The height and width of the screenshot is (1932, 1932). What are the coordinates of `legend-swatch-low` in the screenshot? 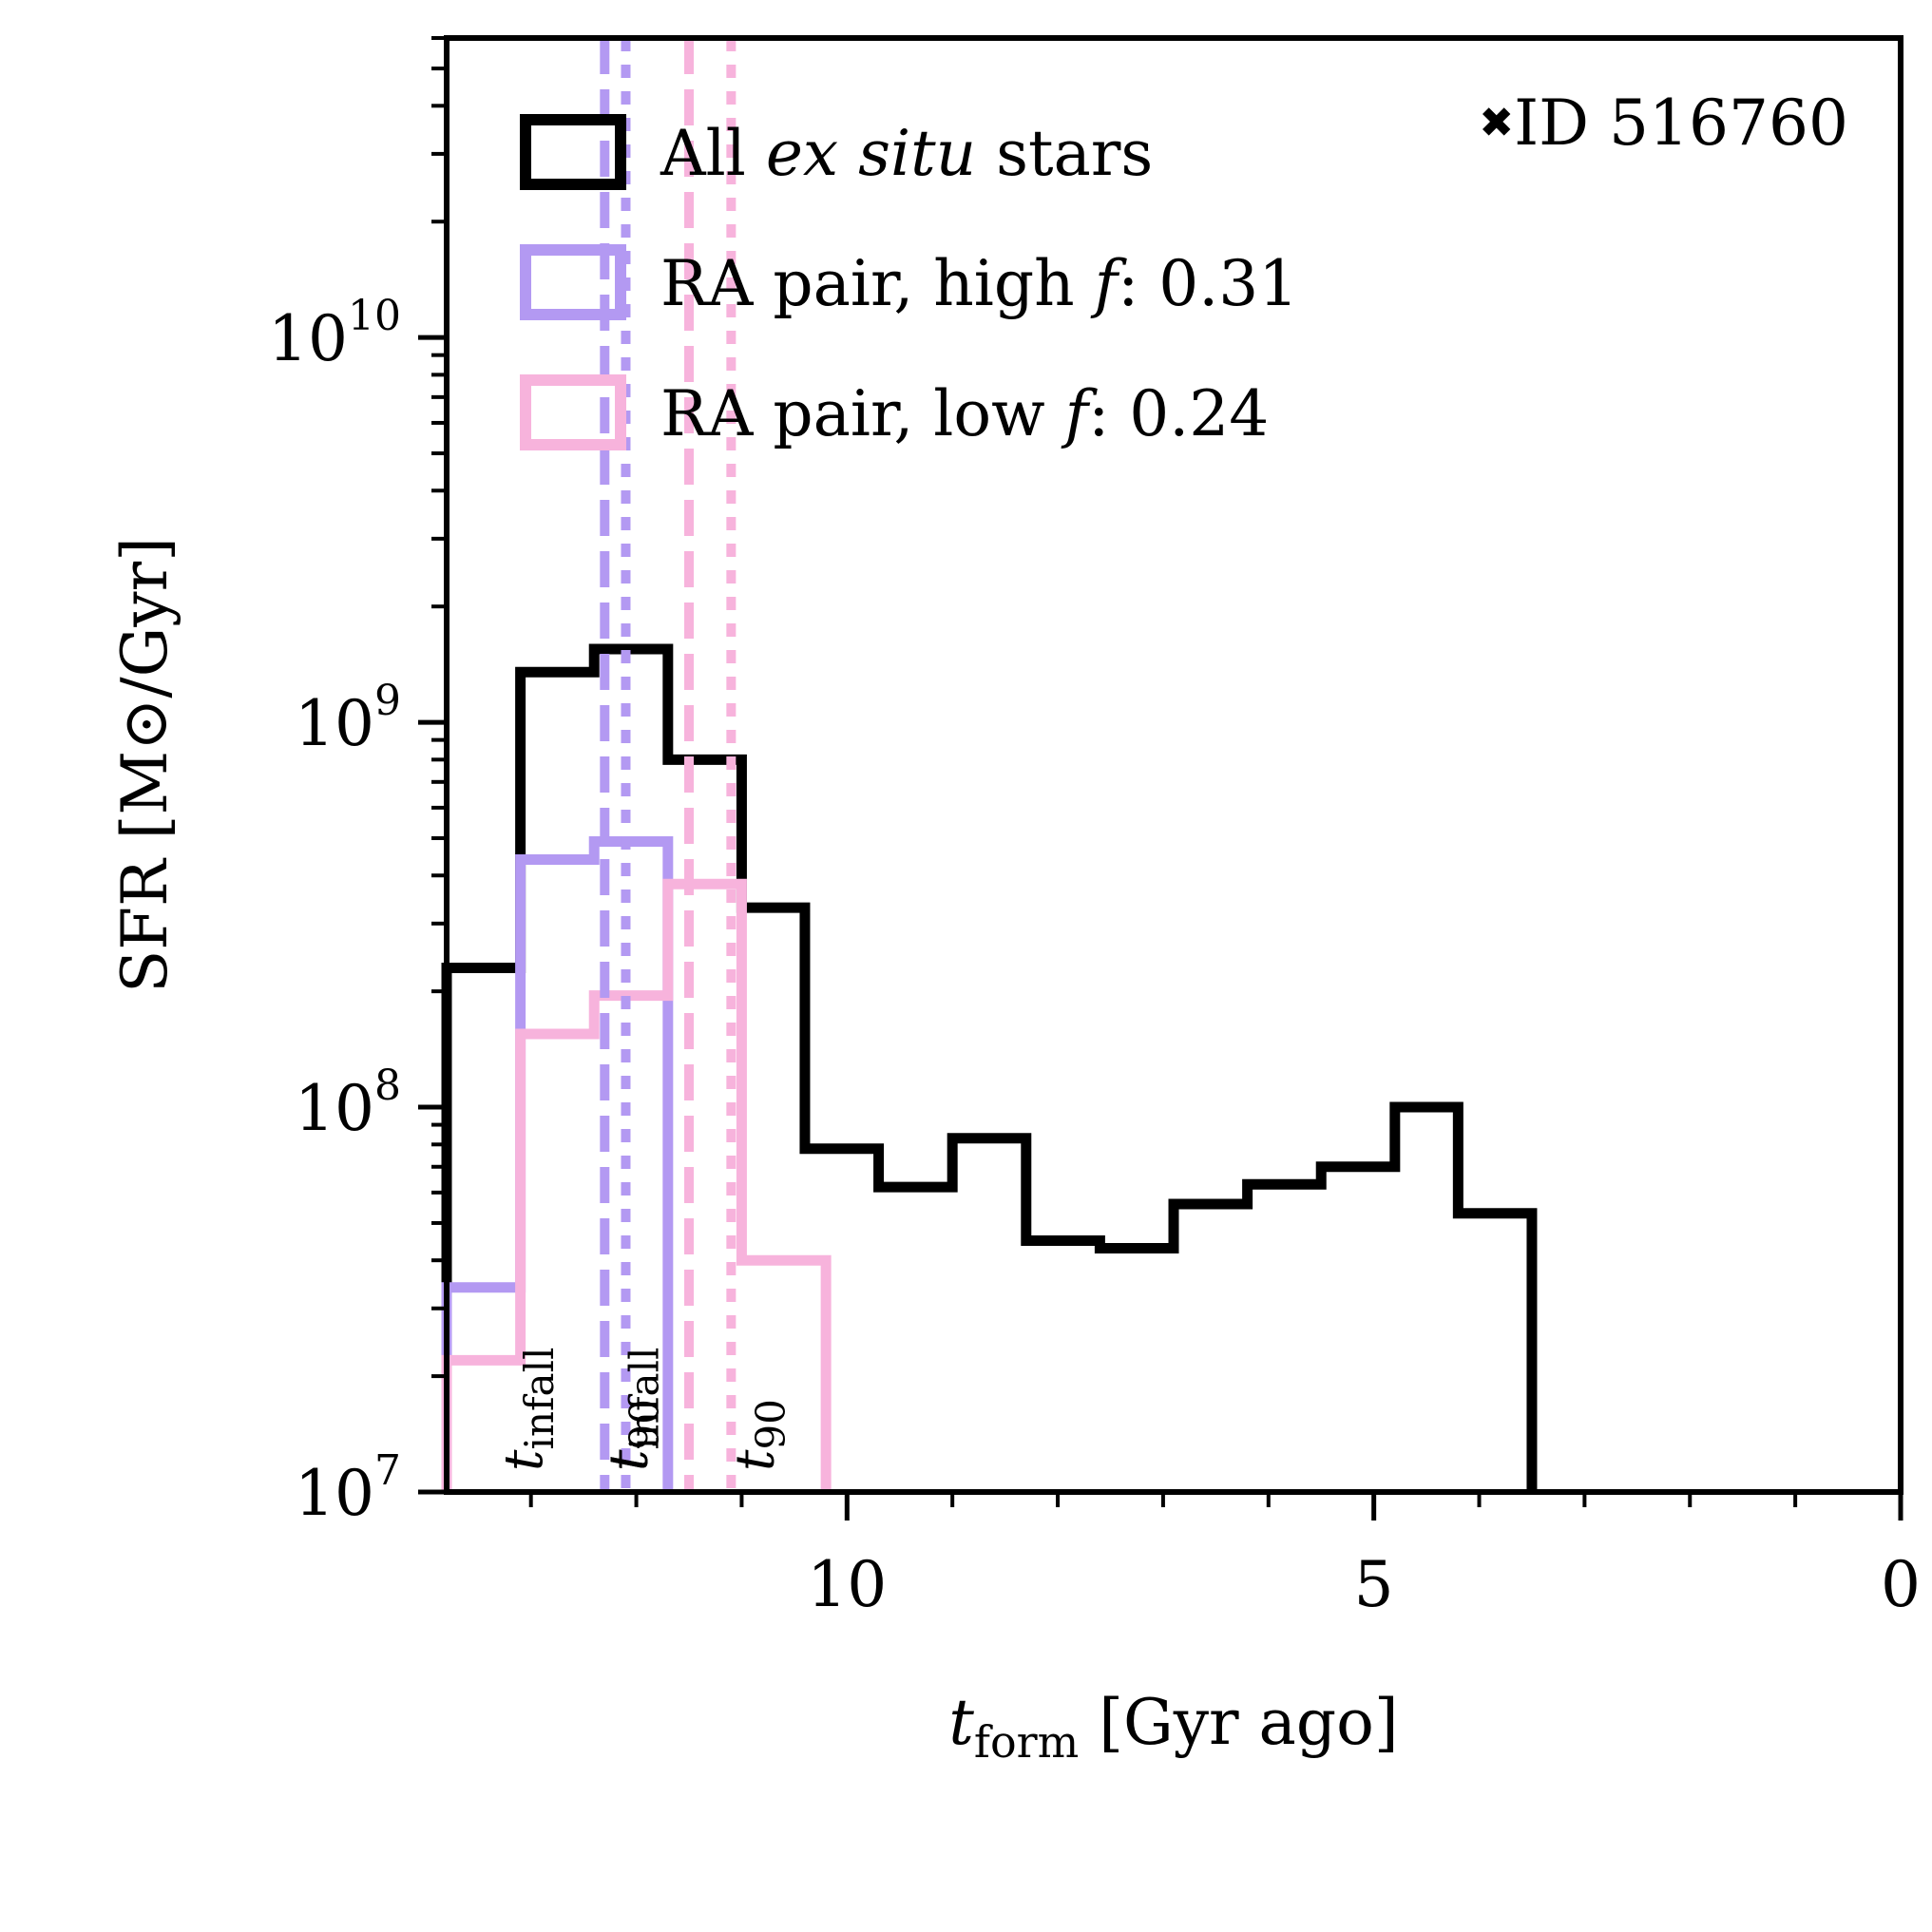 It's located at (573, 412).